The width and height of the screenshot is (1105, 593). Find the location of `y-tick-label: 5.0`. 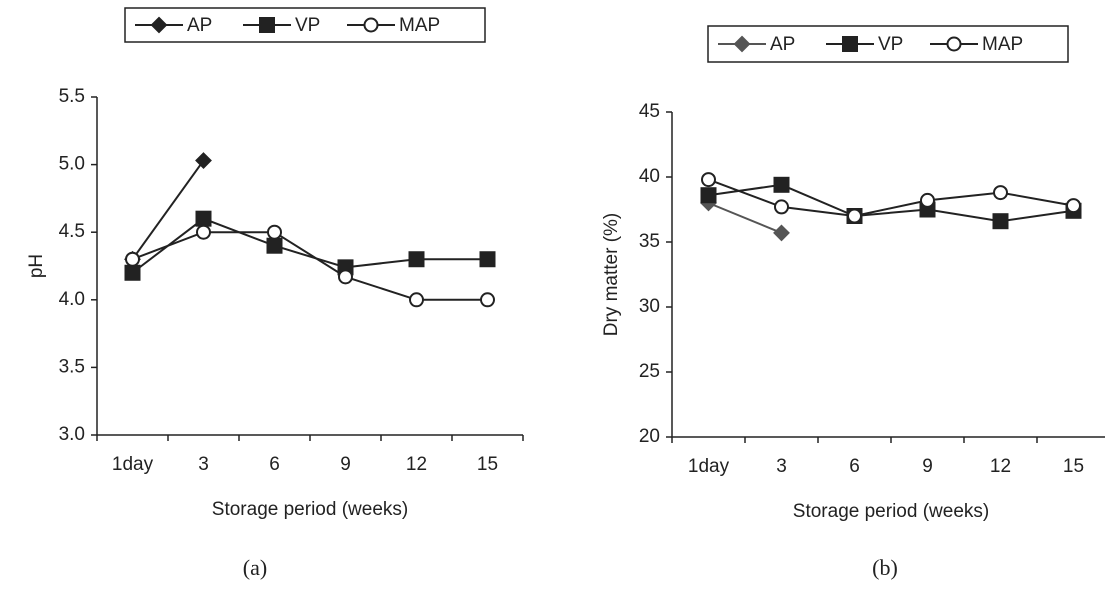

y-tick-label: 5.0 is located at coordinates (72, 164).